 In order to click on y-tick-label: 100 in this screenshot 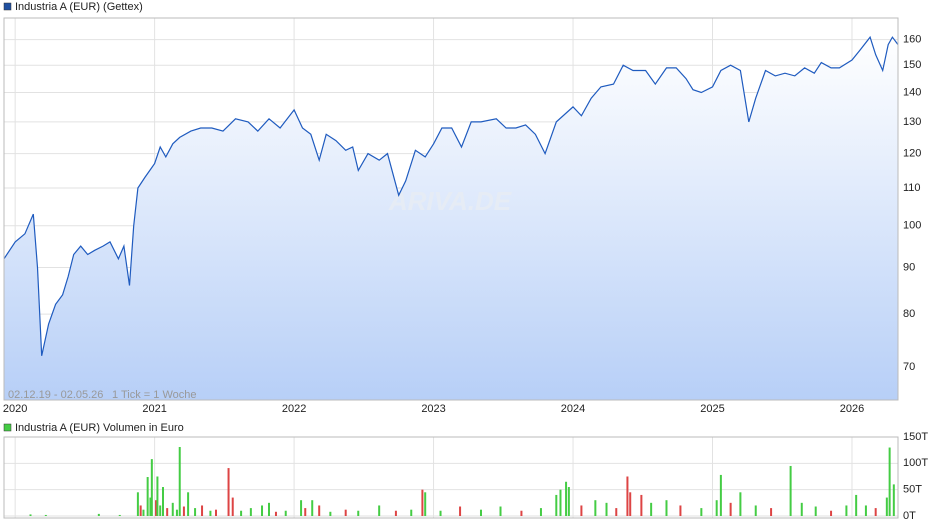, I will do `click(912, 226)`.